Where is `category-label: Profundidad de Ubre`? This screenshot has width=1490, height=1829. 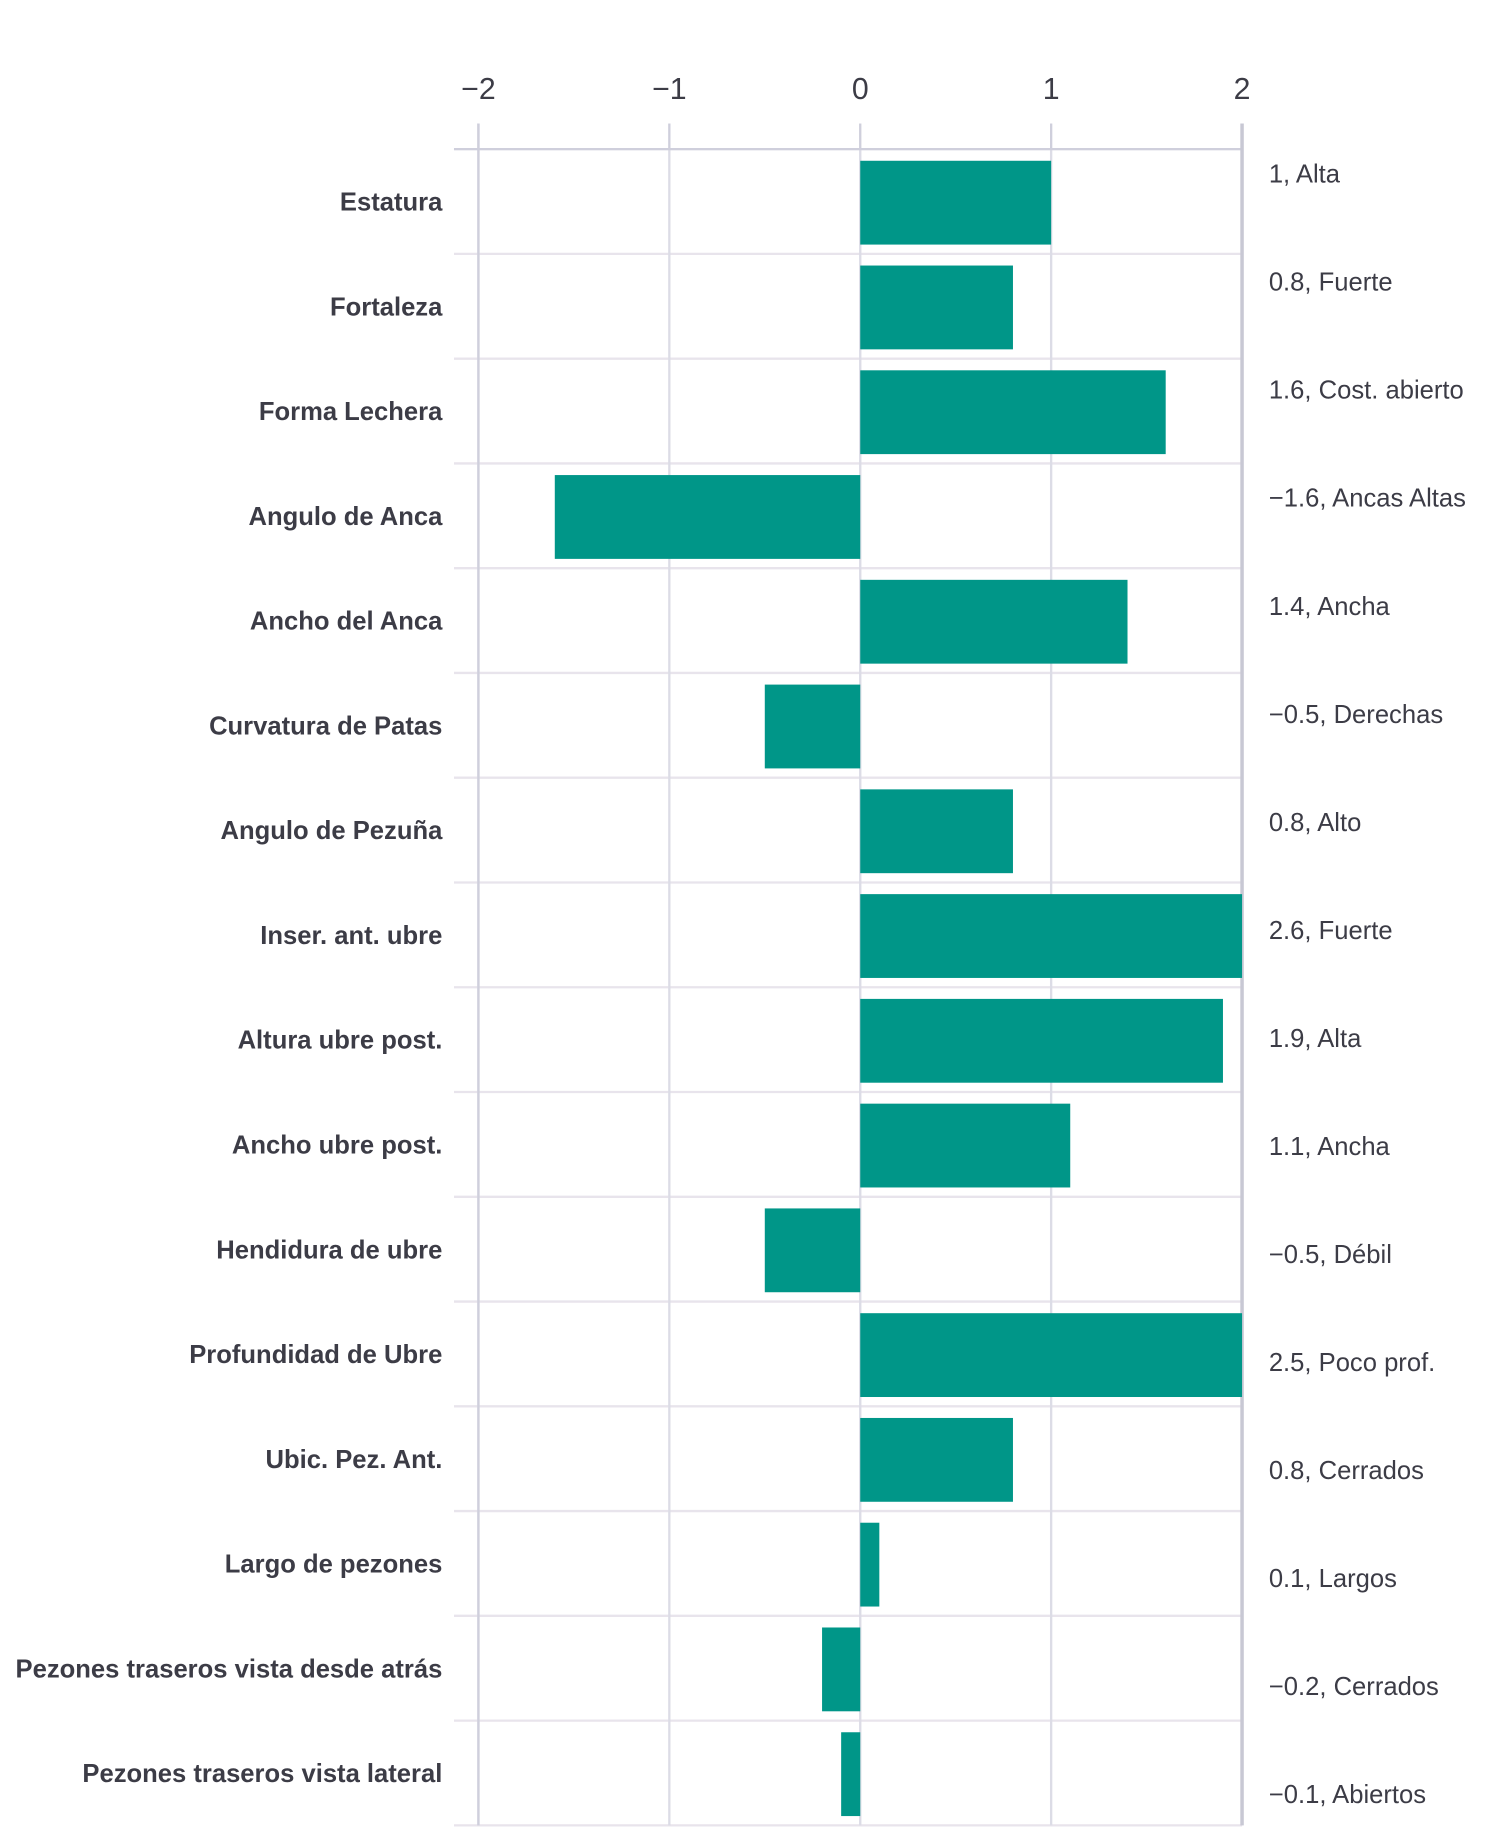
category-label: Profundidad de Ubre is located at coordinates (315, 1355).